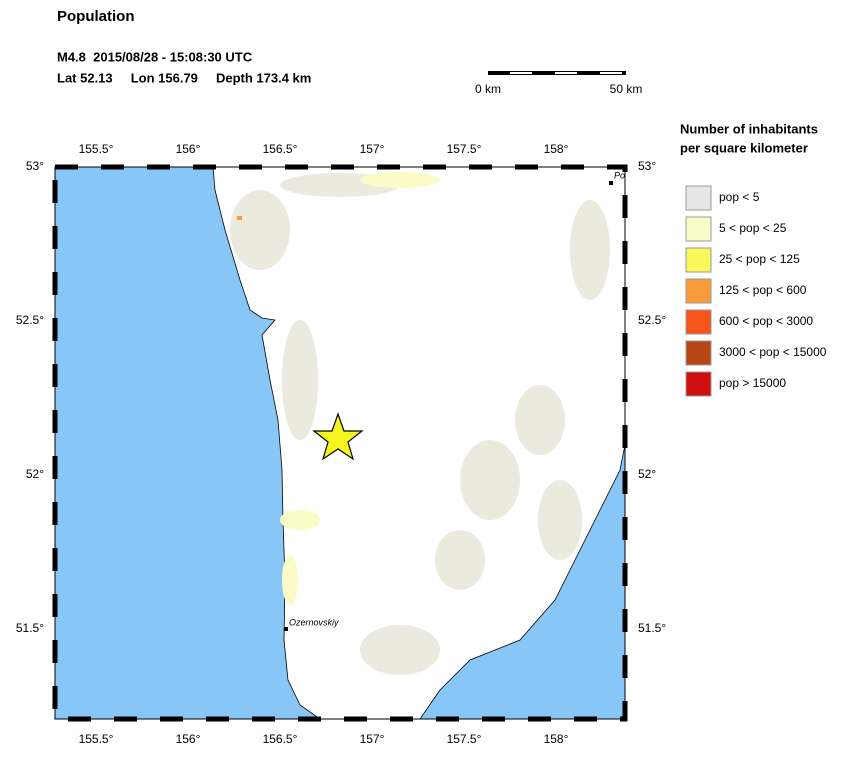 The height and width of the screenshot is (757, 851). I want to click on place-label: Ozernovskiy, so click(314, 622).